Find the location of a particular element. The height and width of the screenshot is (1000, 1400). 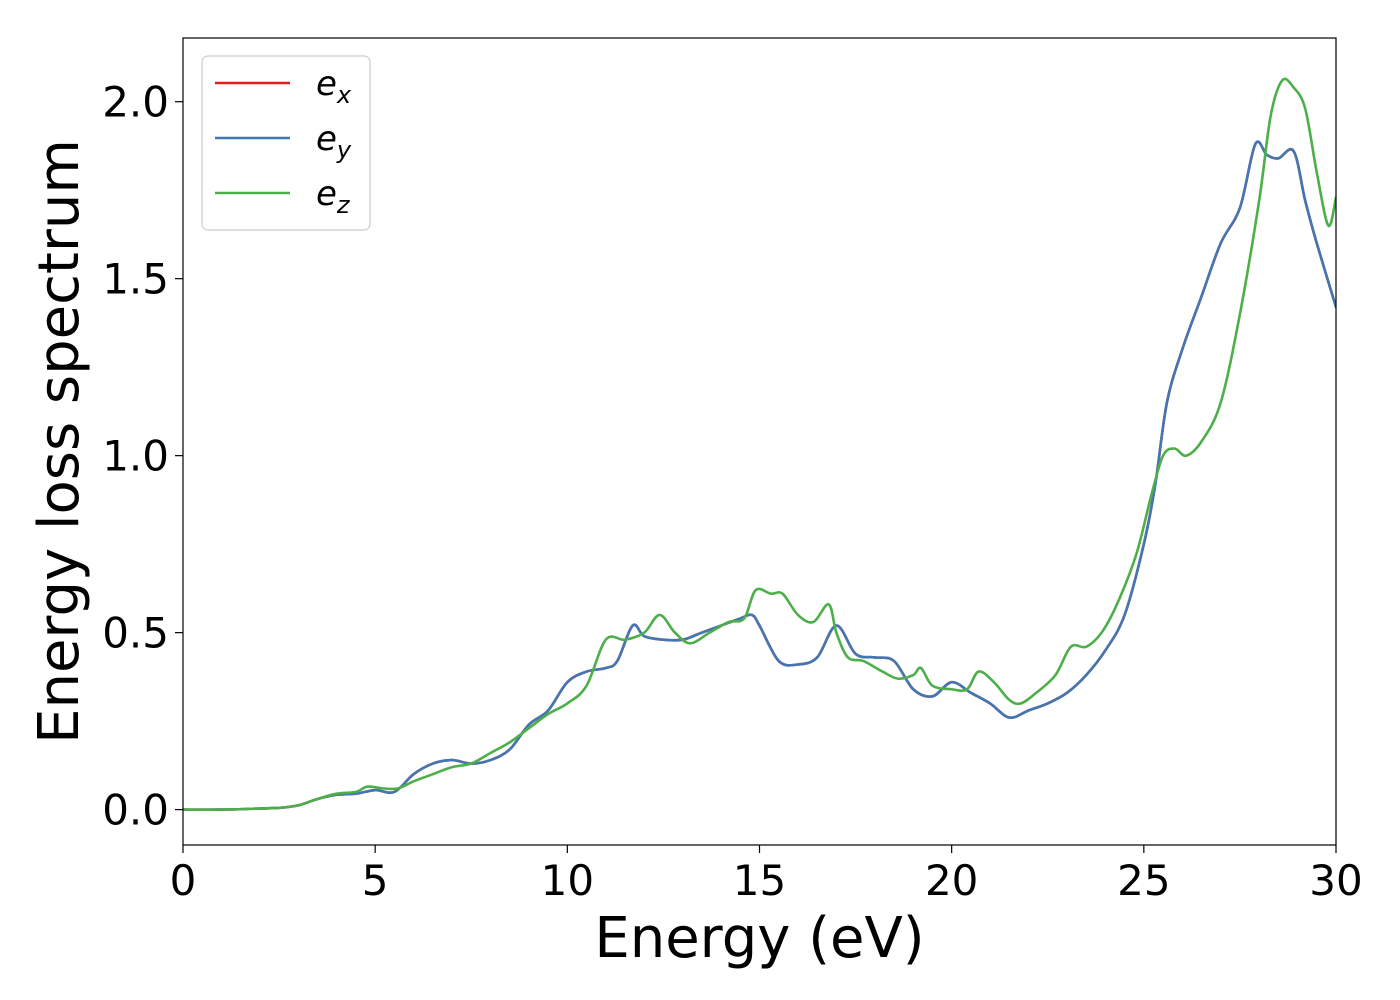

y-axis-ticks: 0.0 0.5 1.0 1.5 2.0 is located at coordinates (142, 456).